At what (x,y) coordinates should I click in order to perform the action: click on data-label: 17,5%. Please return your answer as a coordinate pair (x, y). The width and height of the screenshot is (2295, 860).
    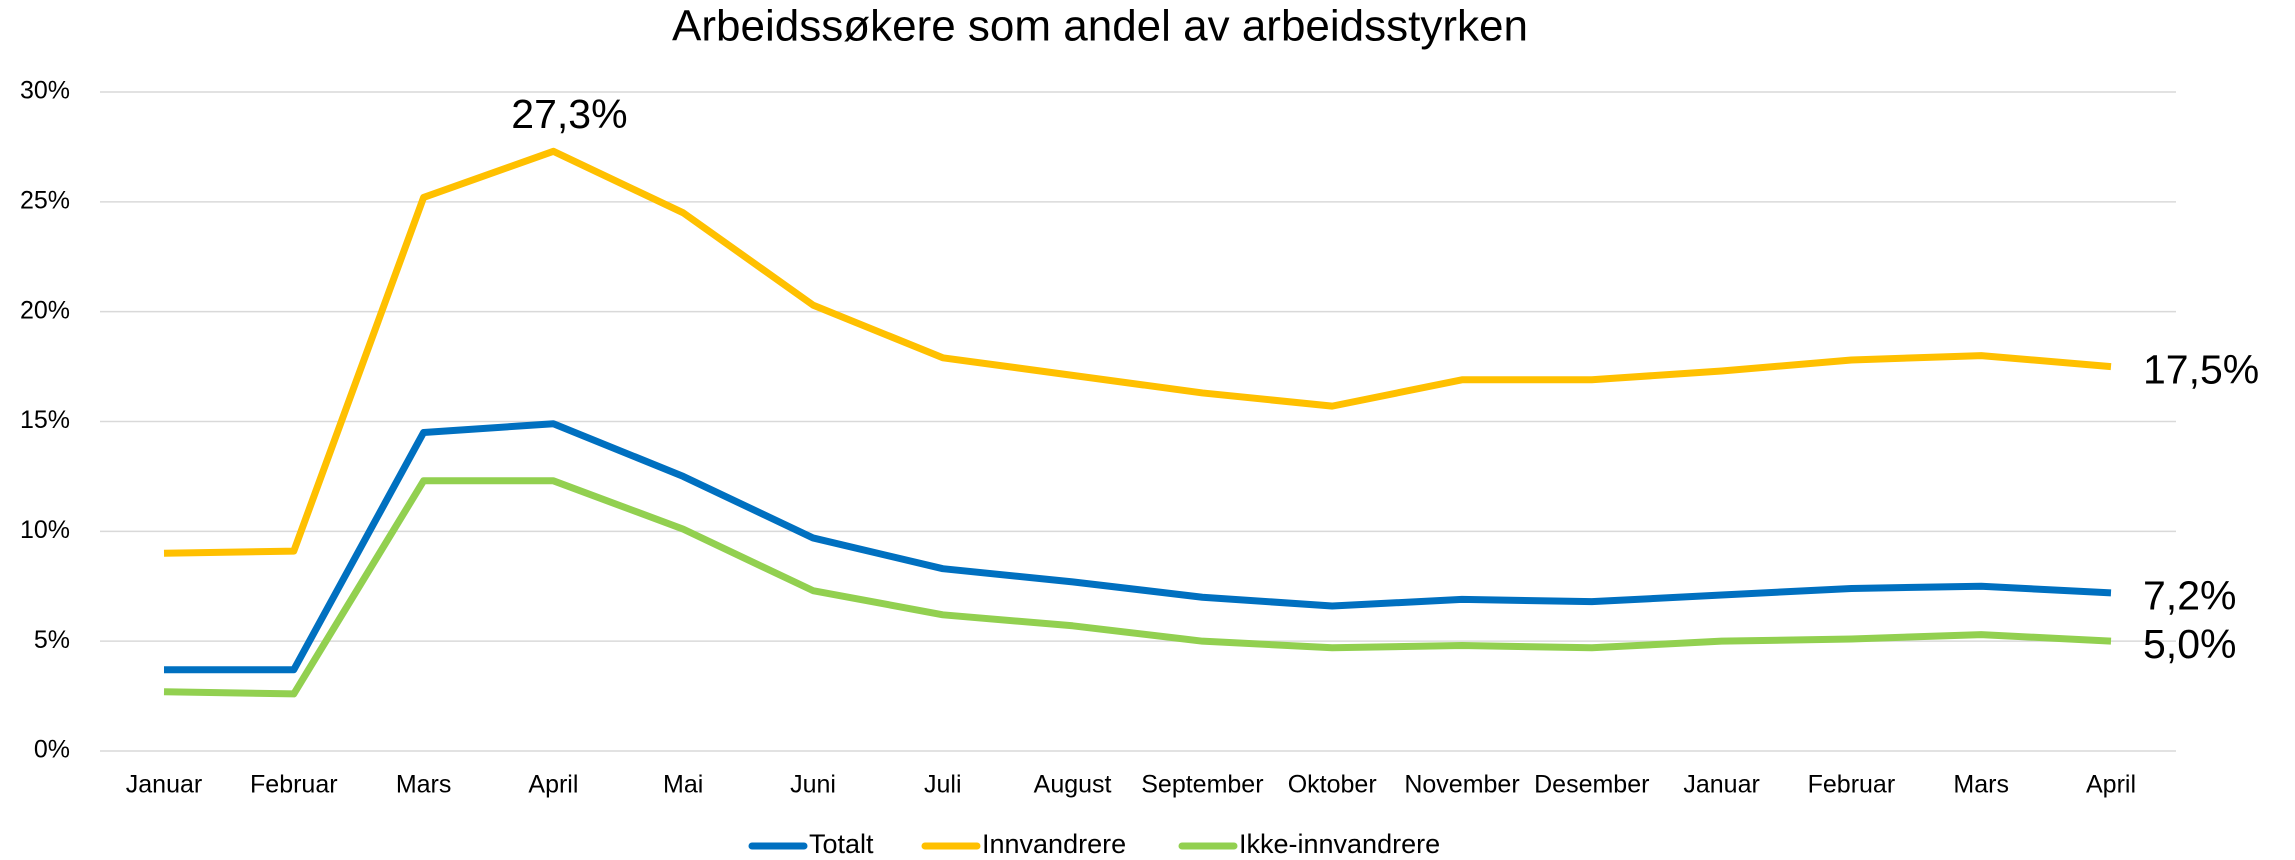
    Looking at the image, I should click on (2201, 369).